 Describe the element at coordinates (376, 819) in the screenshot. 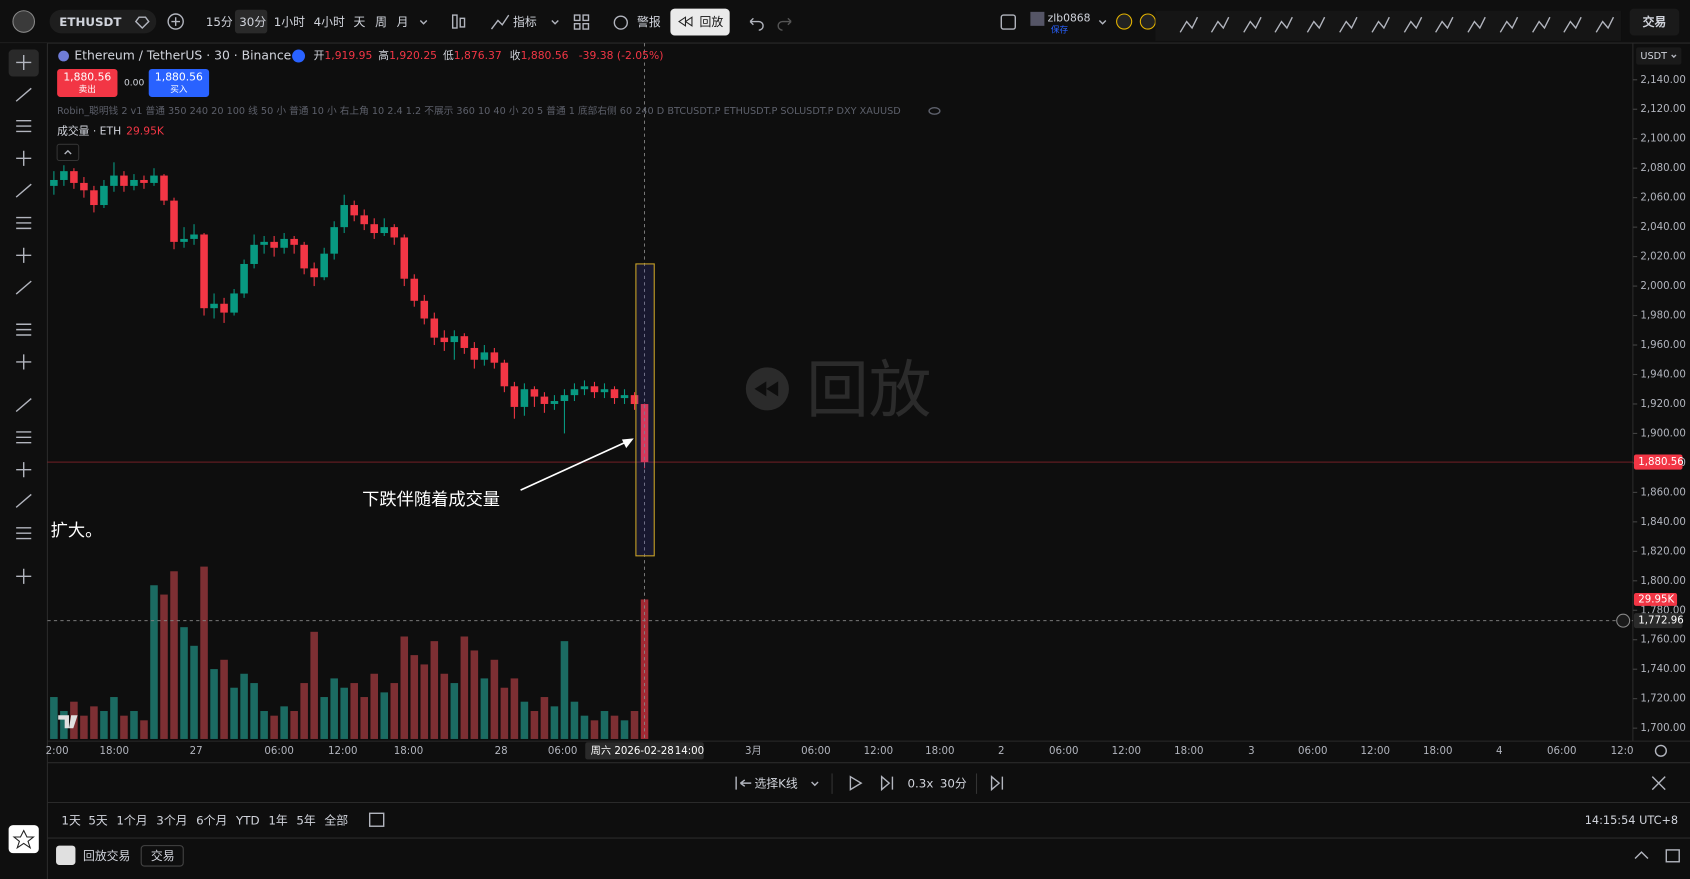

I see `goto-date` at that location.